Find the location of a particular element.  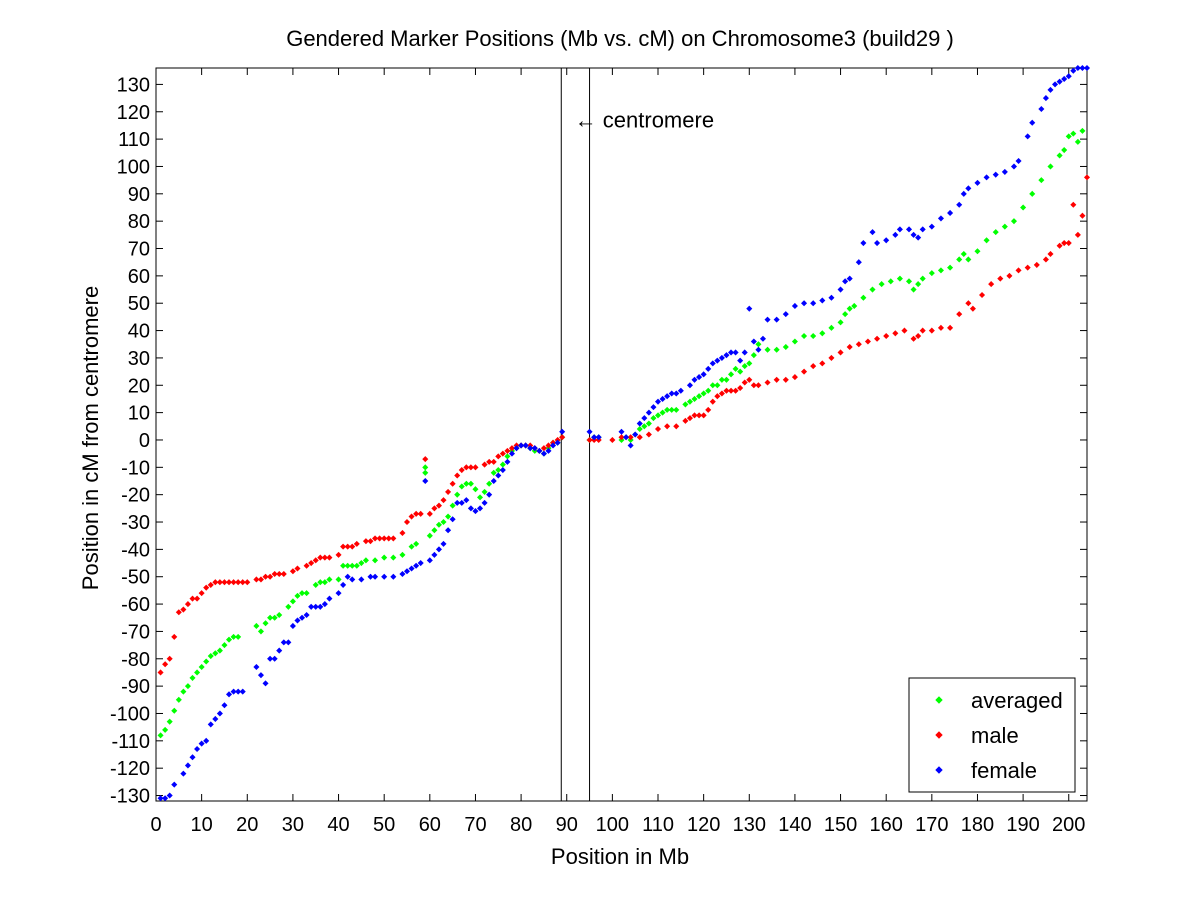

x-tick-label: 130 is located at coordinates (749, 825).